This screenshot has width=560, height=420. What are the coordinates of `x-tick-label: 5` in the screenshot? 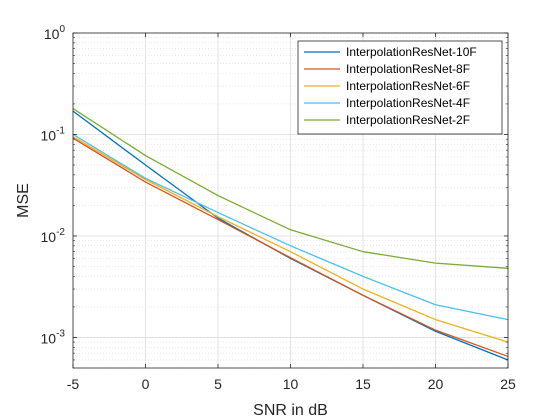 It's located at (218, 384).